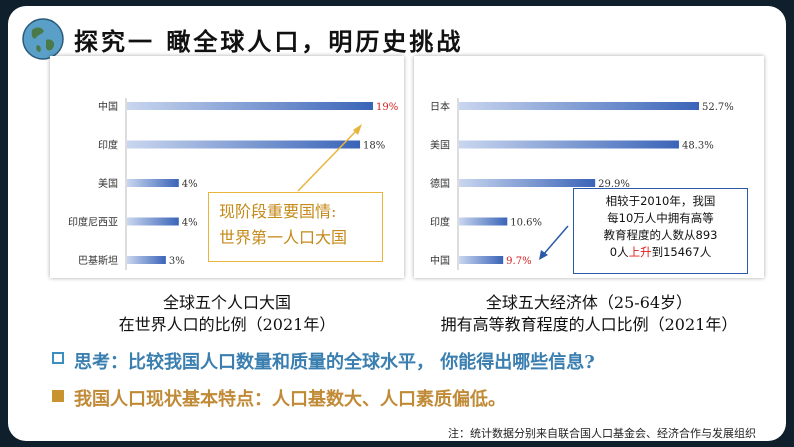  Describe the element at coordinates (433, 192) in the screenshot. I see `callout-arrows` at that location.